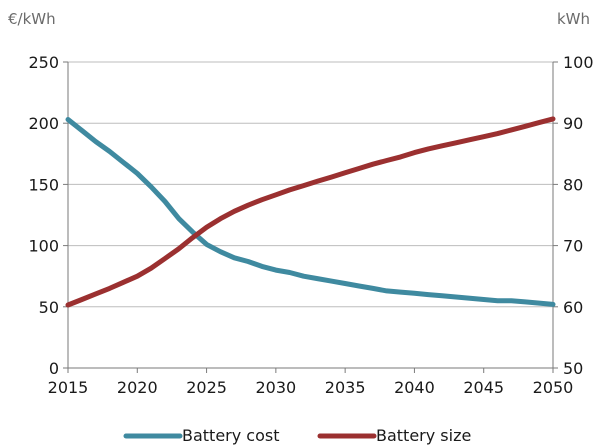 The height and width of the screenshot is (448, 611). What do you see at coordinates (32, 19) in the screenshot?
I see `left-axis-unit: €/kWh` at bounding box center [32, 19].